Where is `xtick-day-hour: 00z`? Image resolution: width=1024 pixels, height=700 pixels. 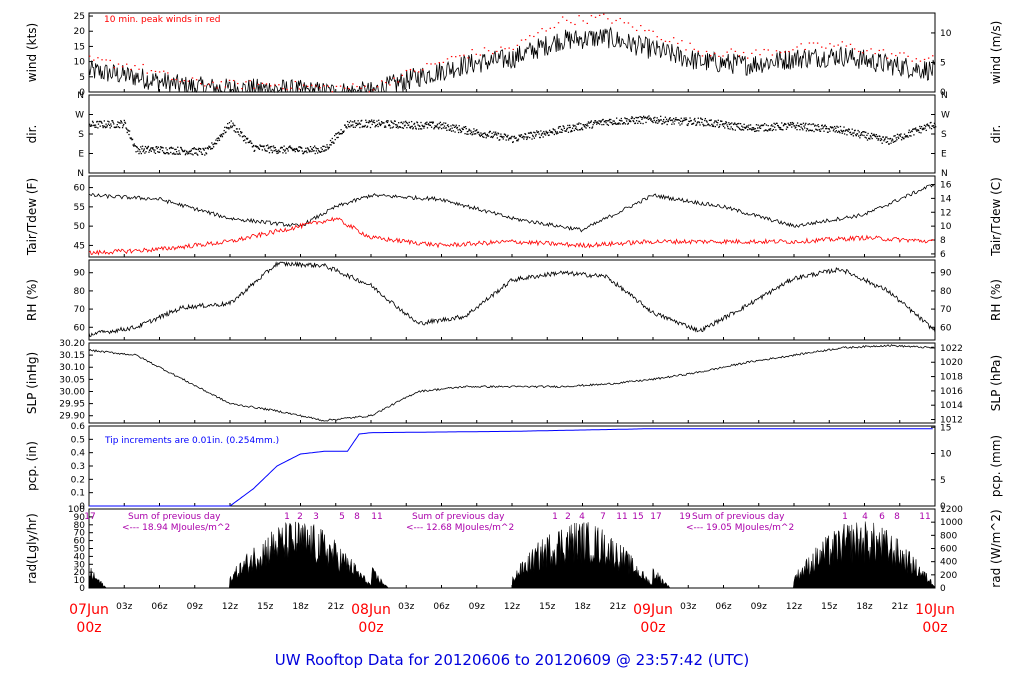 xtick-day-hour: 00z is located at coordinates (652, 628).